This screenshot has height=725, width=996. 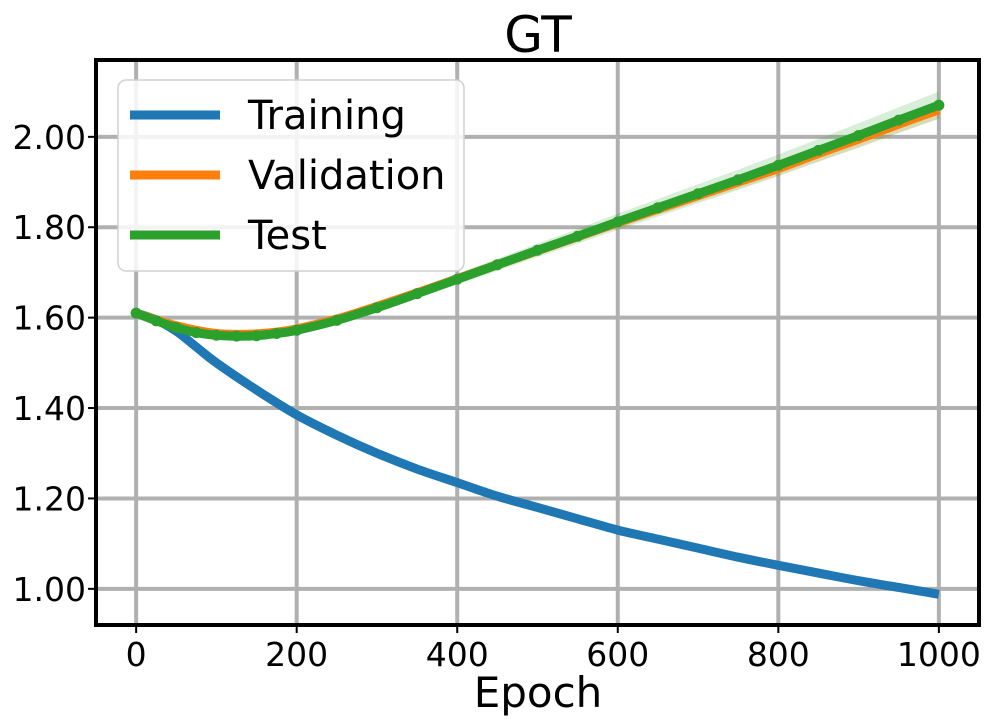 What do you see at coordinates (939, 654) in the screenshot?
I see `x-tick-label: 1000` at bounding box center [939, 654].